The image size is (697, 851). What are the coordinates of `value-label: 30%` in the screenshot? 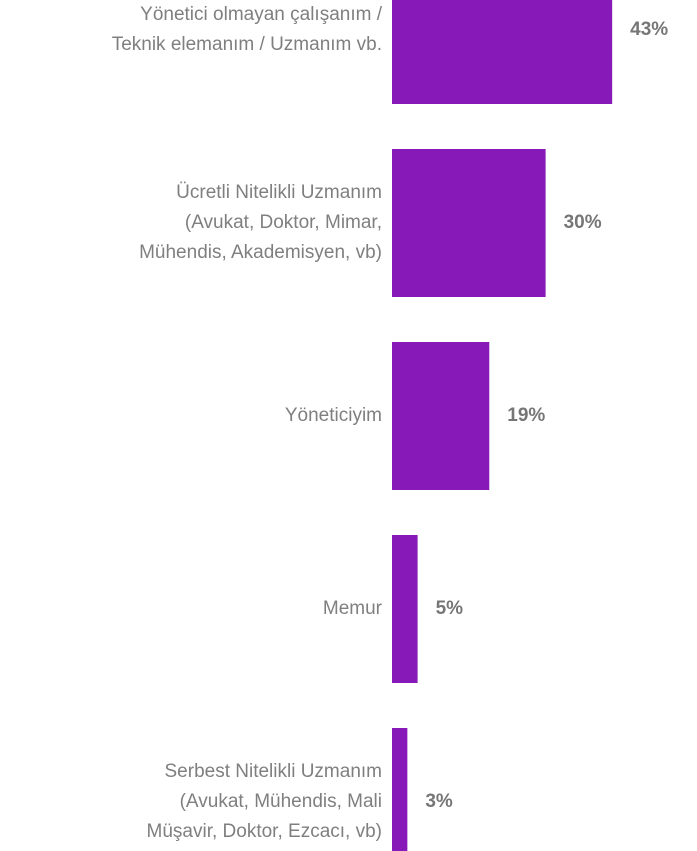 It's located at (583, 222).